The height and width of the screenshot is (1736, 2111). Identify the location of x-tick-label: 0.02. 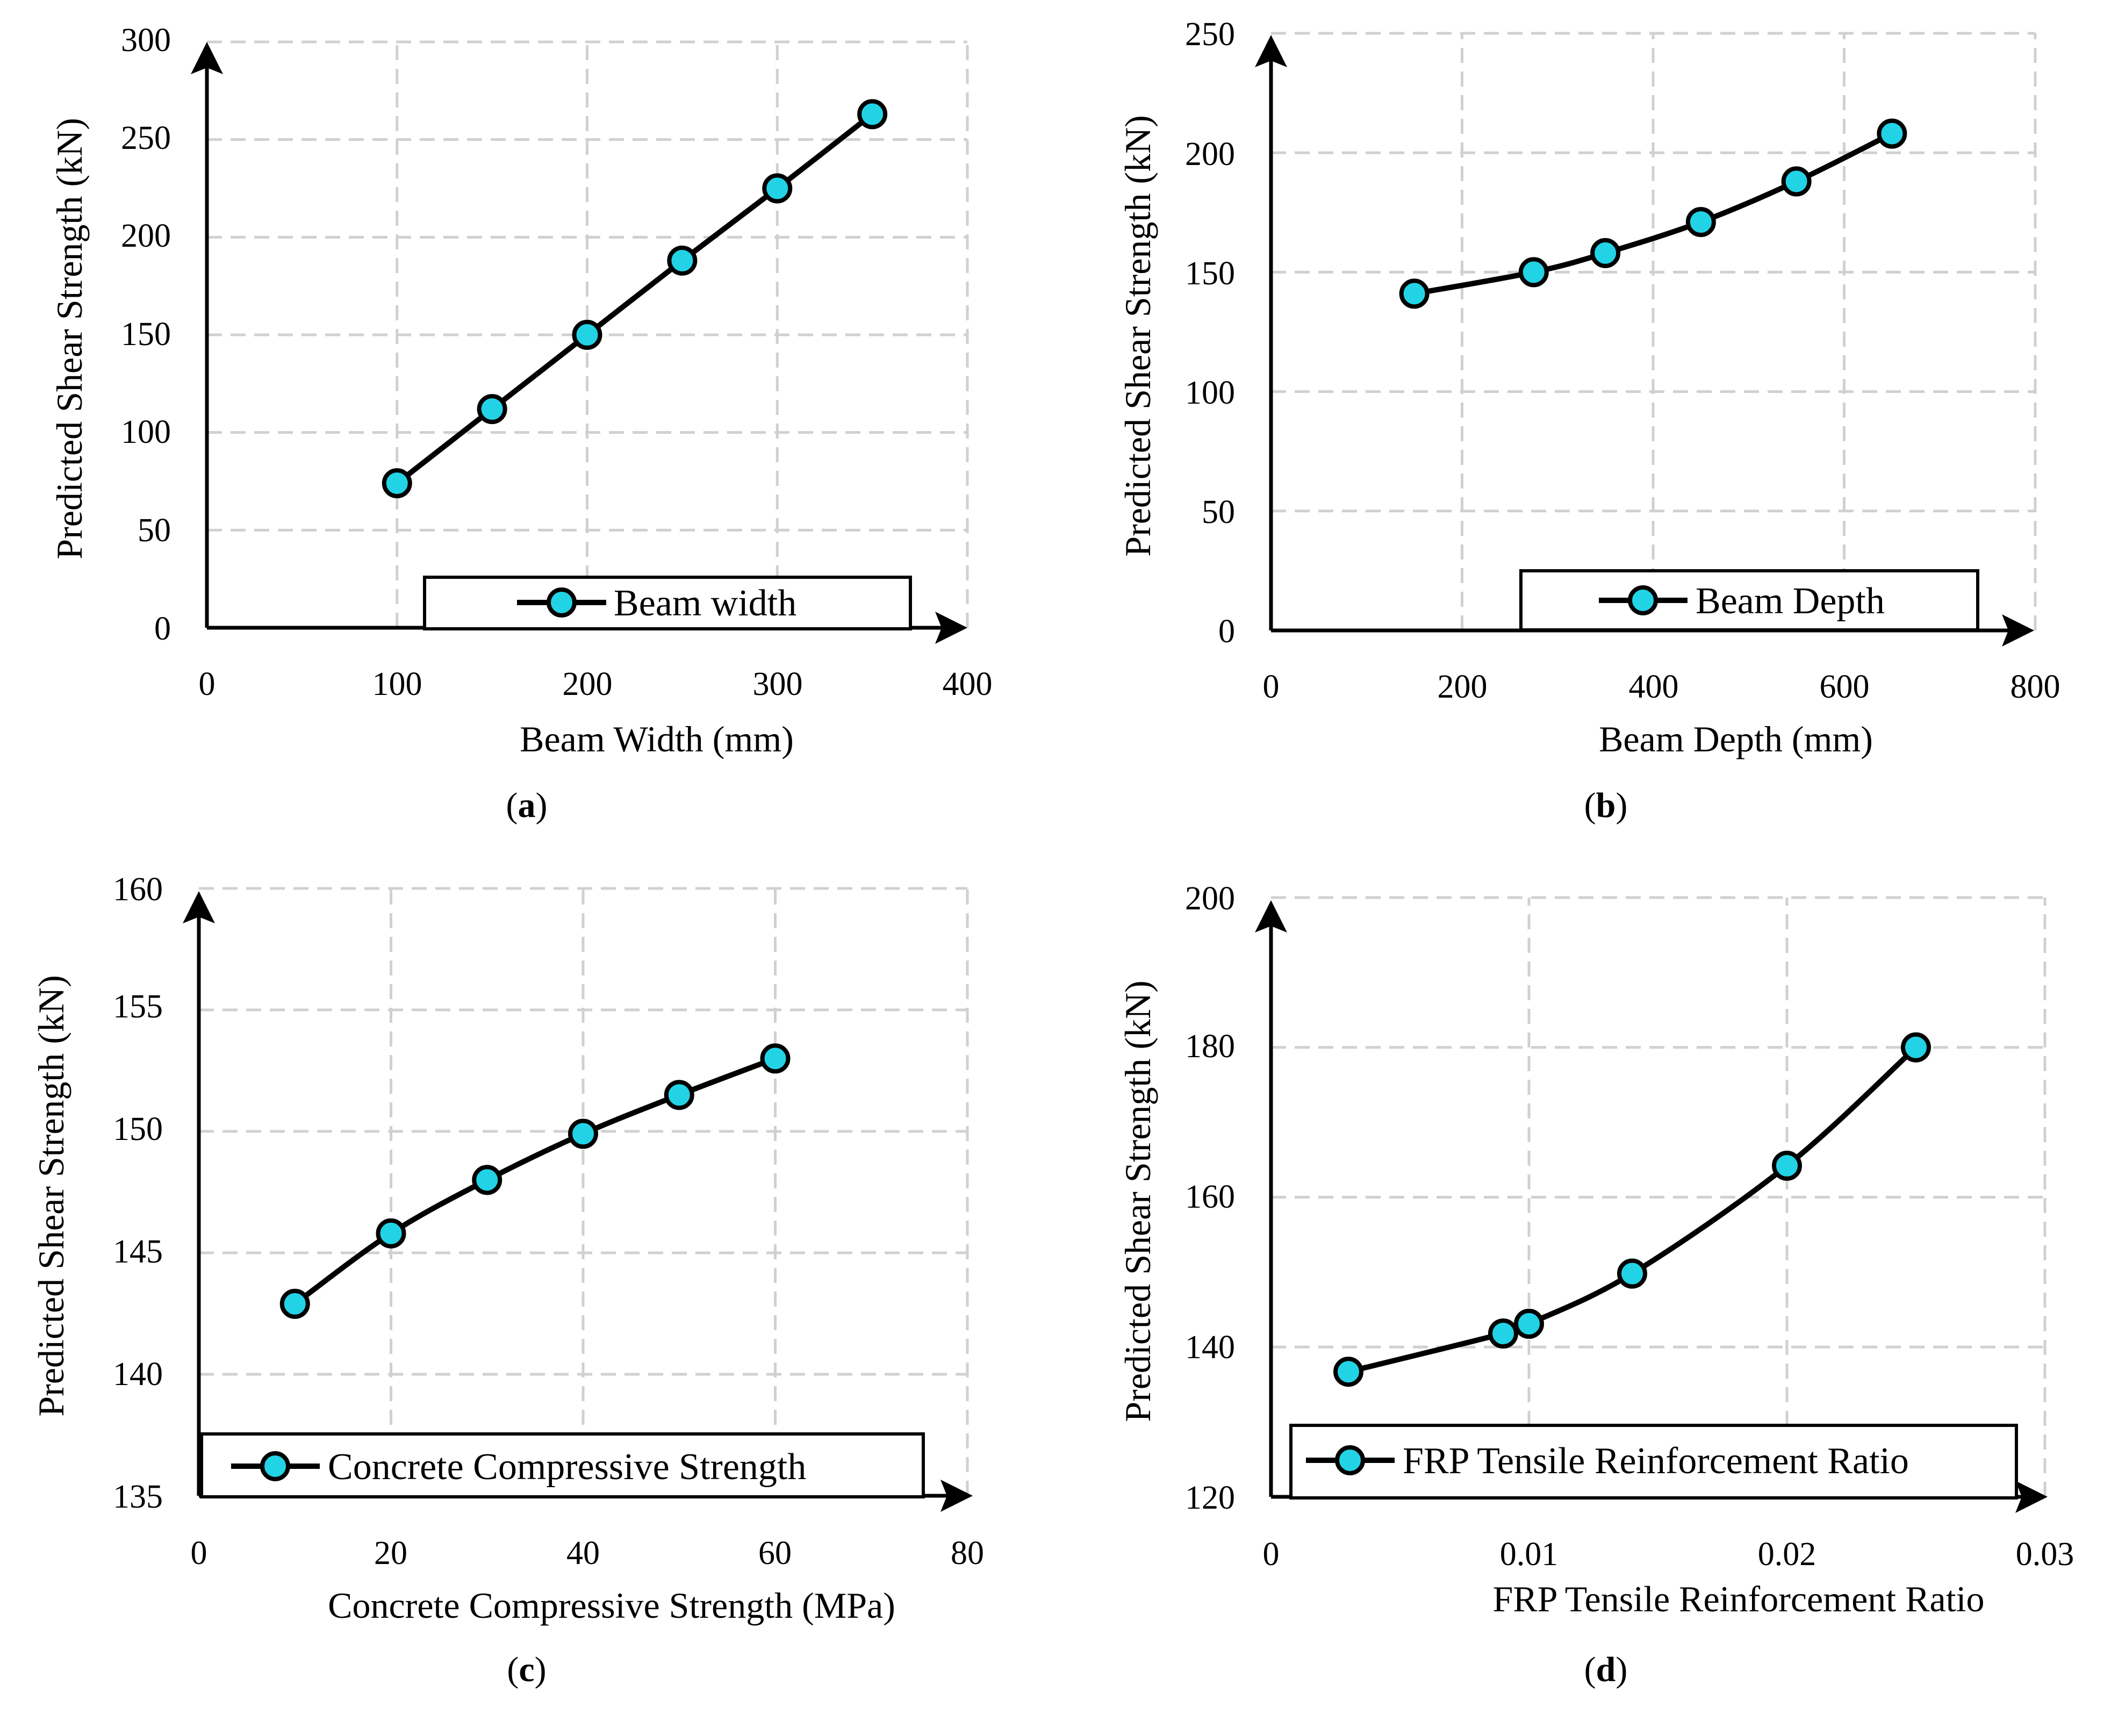
(1787, 1554).